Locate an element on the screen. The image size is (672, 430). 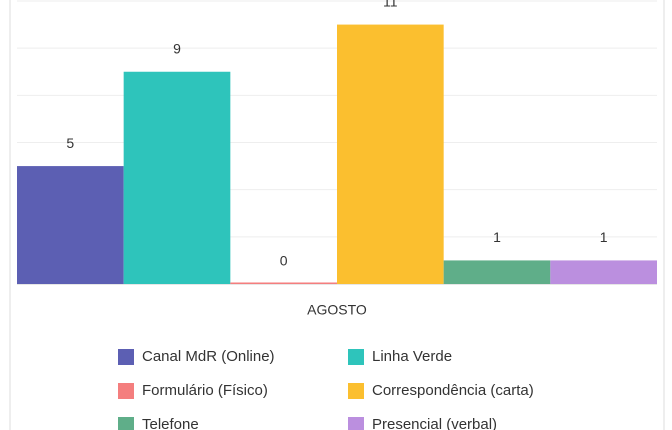
legend-label: Canal MdR (Online) is located at coordinates (208, 356).